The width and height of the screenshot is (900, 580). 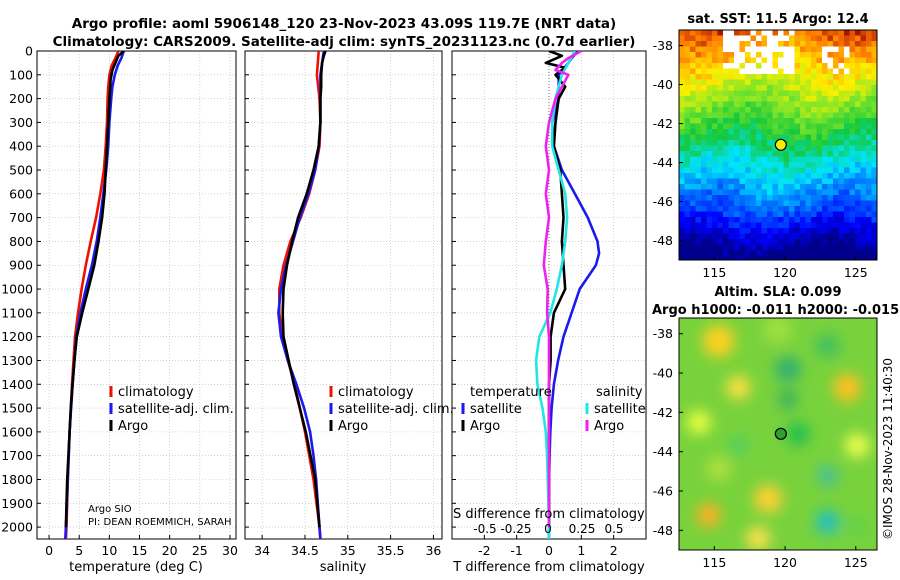 I want to click on series-line-argo, so click(x=304, y=289).